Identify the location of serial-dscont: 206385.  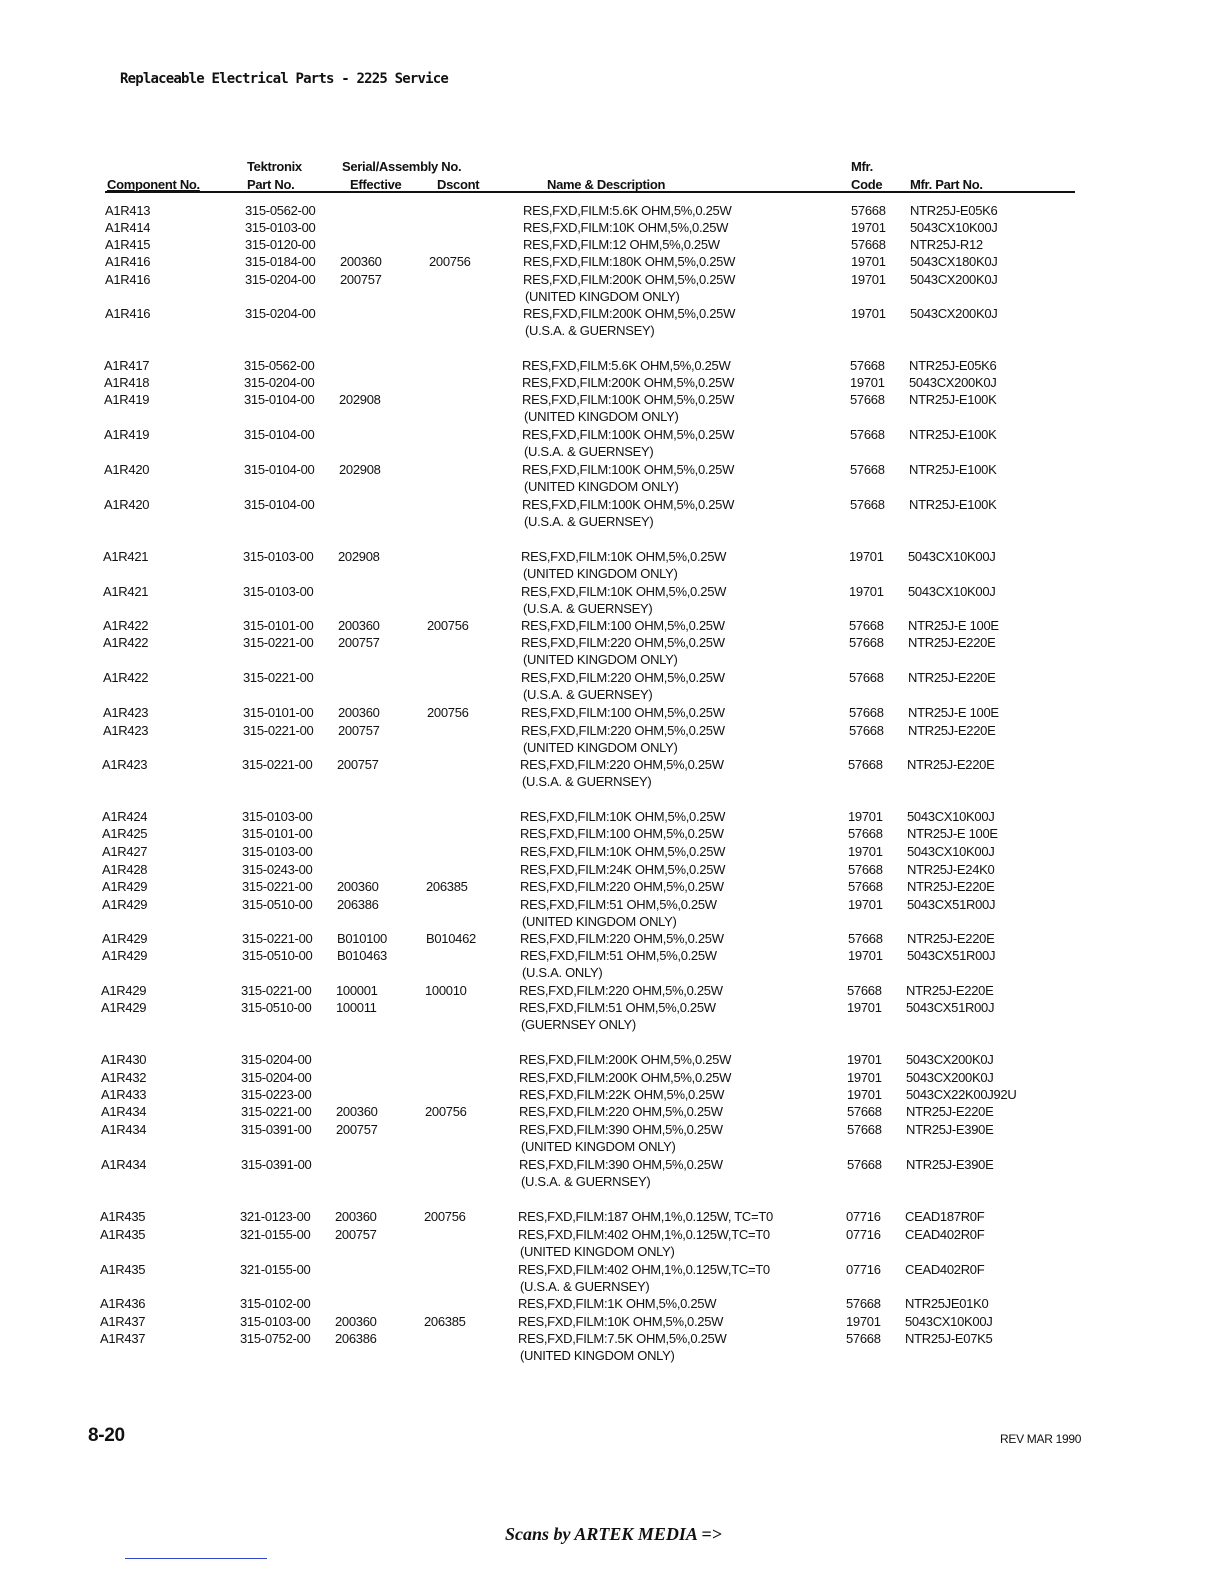
(447, 886).